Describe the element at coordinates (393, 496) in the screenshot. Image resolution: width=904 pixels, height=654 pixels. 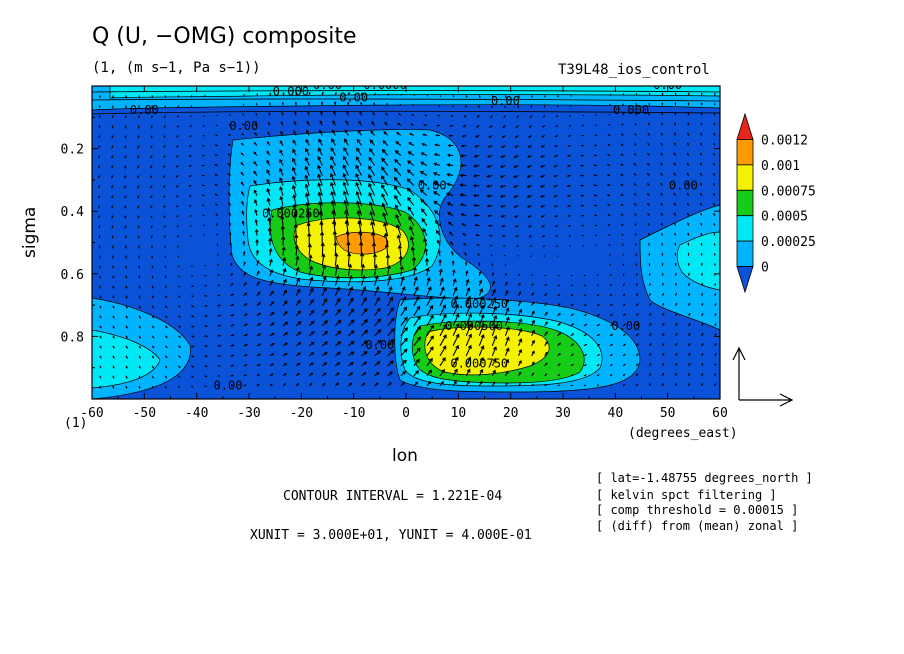
I see `contour-interval: CONTOUR INTERVAL = 1.221E-04` at that location.